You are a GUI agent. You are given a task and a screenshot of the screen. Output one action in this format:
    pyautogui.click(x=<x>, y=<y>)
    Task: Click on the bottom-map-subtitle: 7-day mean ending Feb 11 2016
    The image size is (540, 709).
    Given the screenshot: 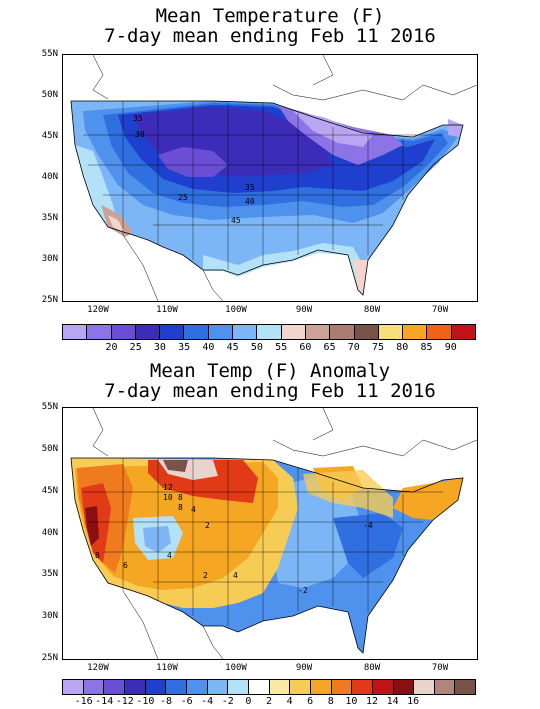 What is the action you would take?
    pyautogui.click(x=270, y=391)
    